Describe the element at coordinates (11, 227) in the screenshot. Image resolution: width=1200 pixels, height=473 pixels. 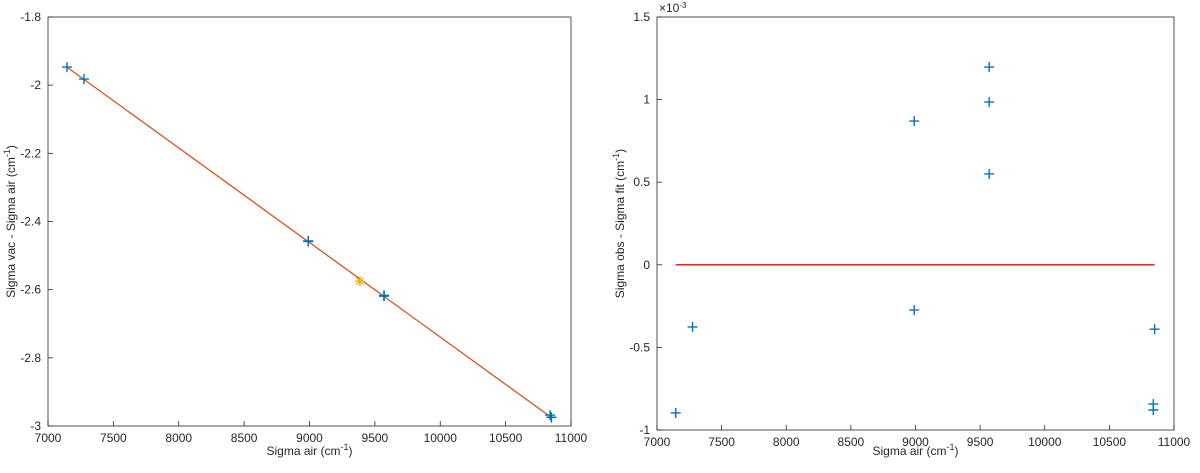
I see `label-text: Sigma vac - Sigma air (cm` at that location.